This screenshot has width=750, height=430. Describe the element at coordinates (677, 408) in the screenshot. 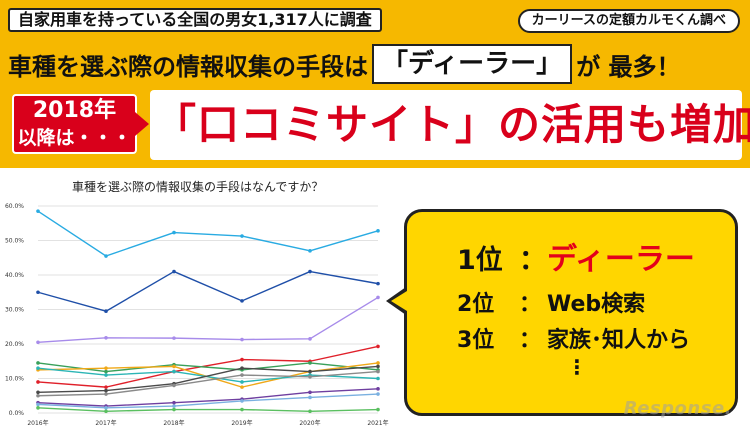

I see `watermark-logo: Response.` at that location.